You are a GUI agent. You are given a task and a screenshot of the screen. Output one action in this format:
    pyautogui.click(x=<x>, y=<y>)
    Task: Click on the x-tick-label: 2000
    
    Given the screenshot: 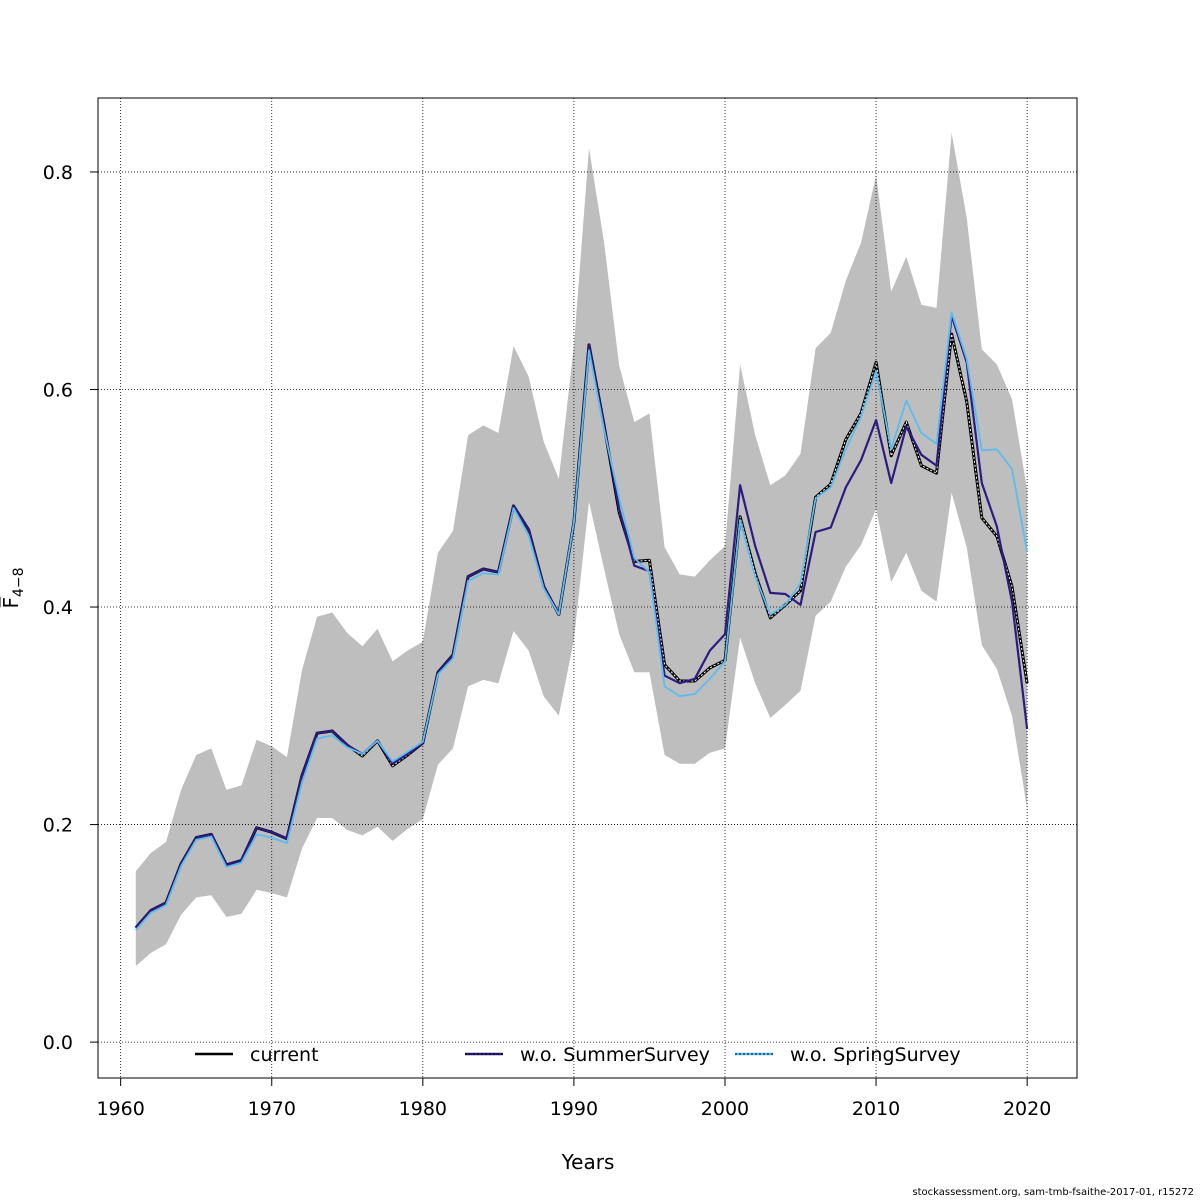 What is the action you would take?
    pyautogui.click(x=725, y=1109)
    